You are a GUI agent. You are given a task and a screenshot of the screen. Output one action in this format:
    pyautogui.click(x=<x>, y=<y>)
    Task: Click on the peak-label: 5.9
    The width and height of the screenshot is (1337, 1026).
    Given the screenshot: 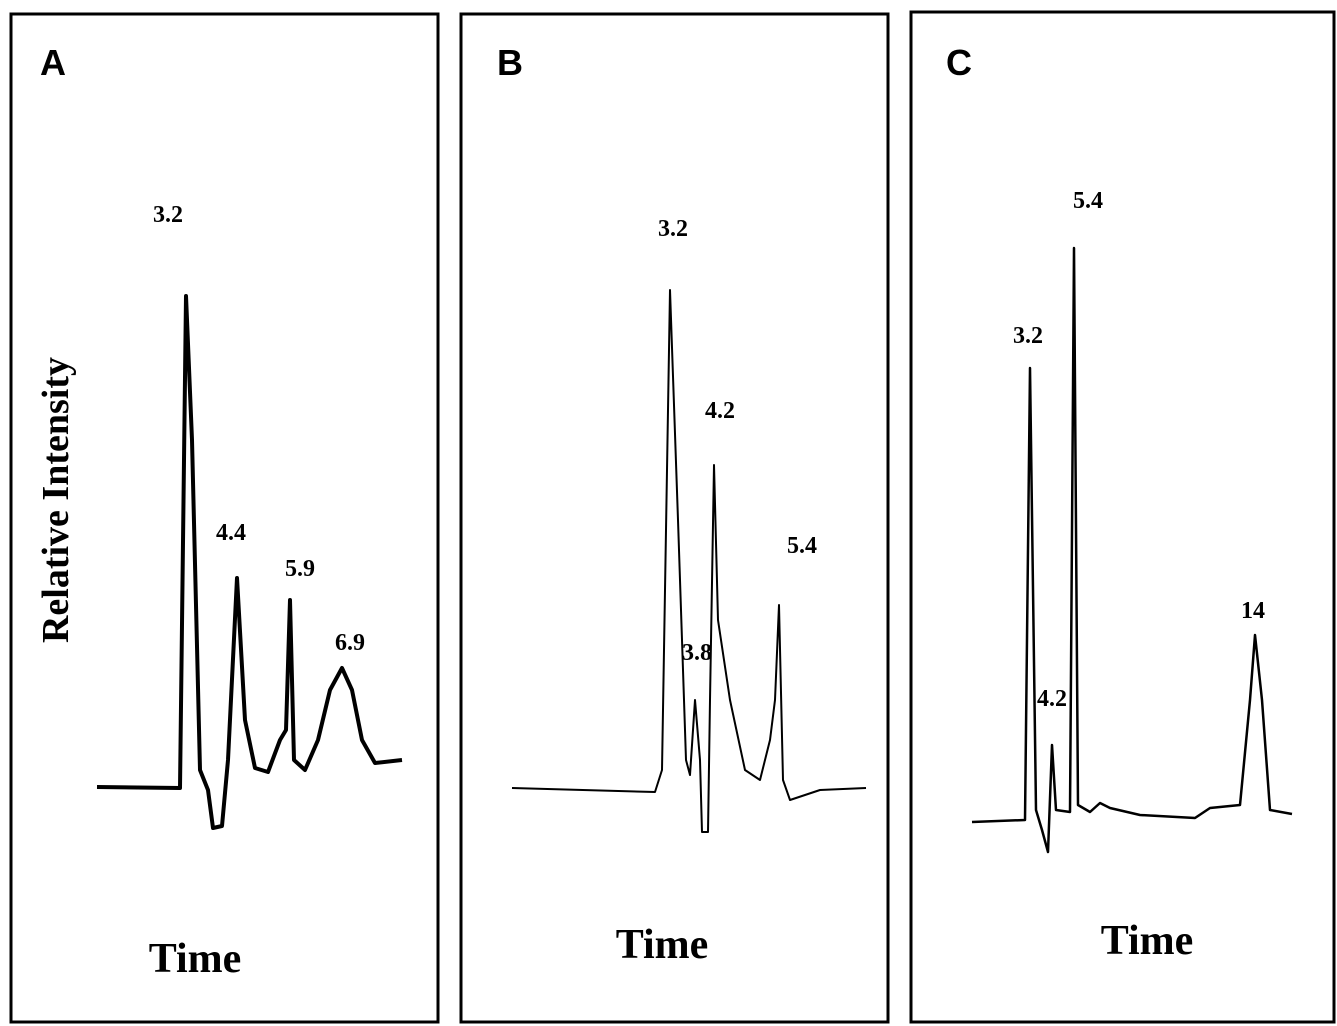 What is the action you would take?
    pyautogui.click(x=300, y=569)
    